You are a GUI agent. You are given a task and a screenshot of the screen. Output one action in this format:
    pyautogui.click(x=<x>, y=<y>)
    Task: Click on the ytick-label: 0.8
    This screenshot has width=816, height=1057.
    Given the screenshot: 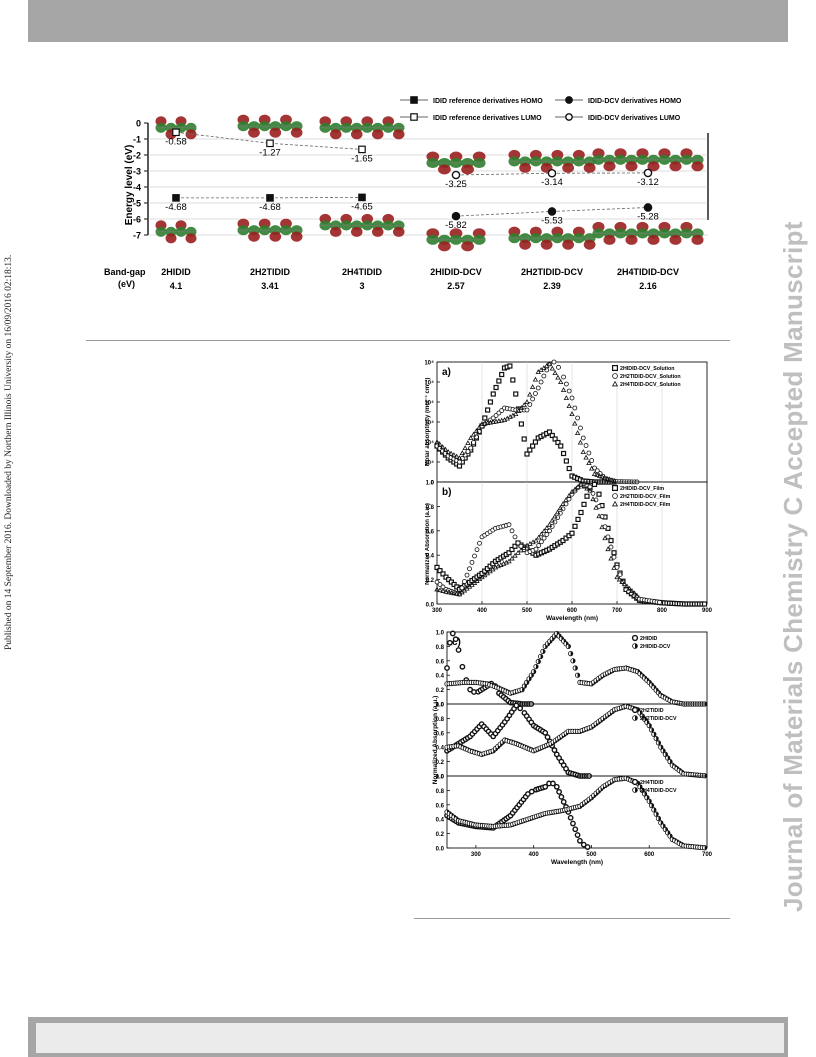 What is the action you would take?
    pyautogui.click(x=440, y=792)
    